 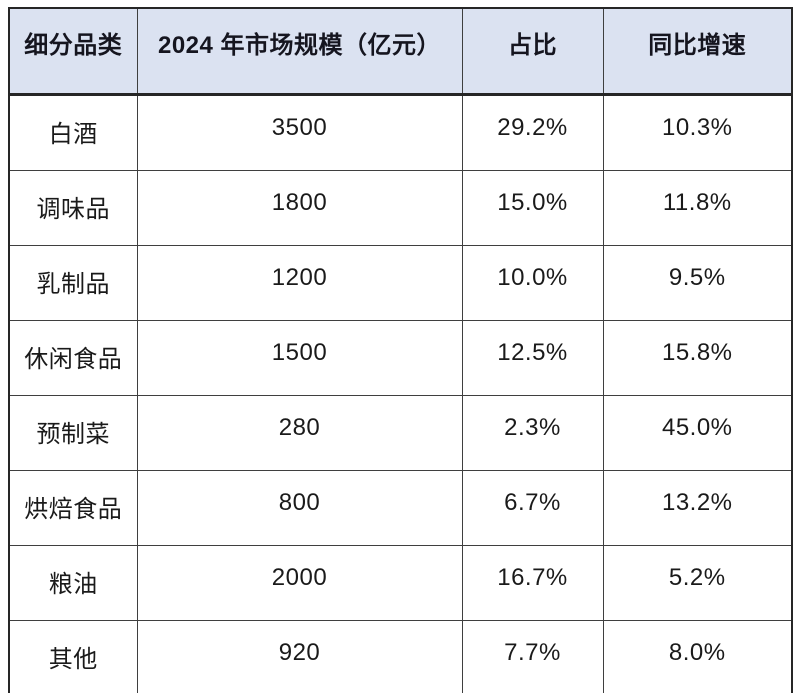 I want to click on cell-share: 15.0%, so click(x=532, y=208).